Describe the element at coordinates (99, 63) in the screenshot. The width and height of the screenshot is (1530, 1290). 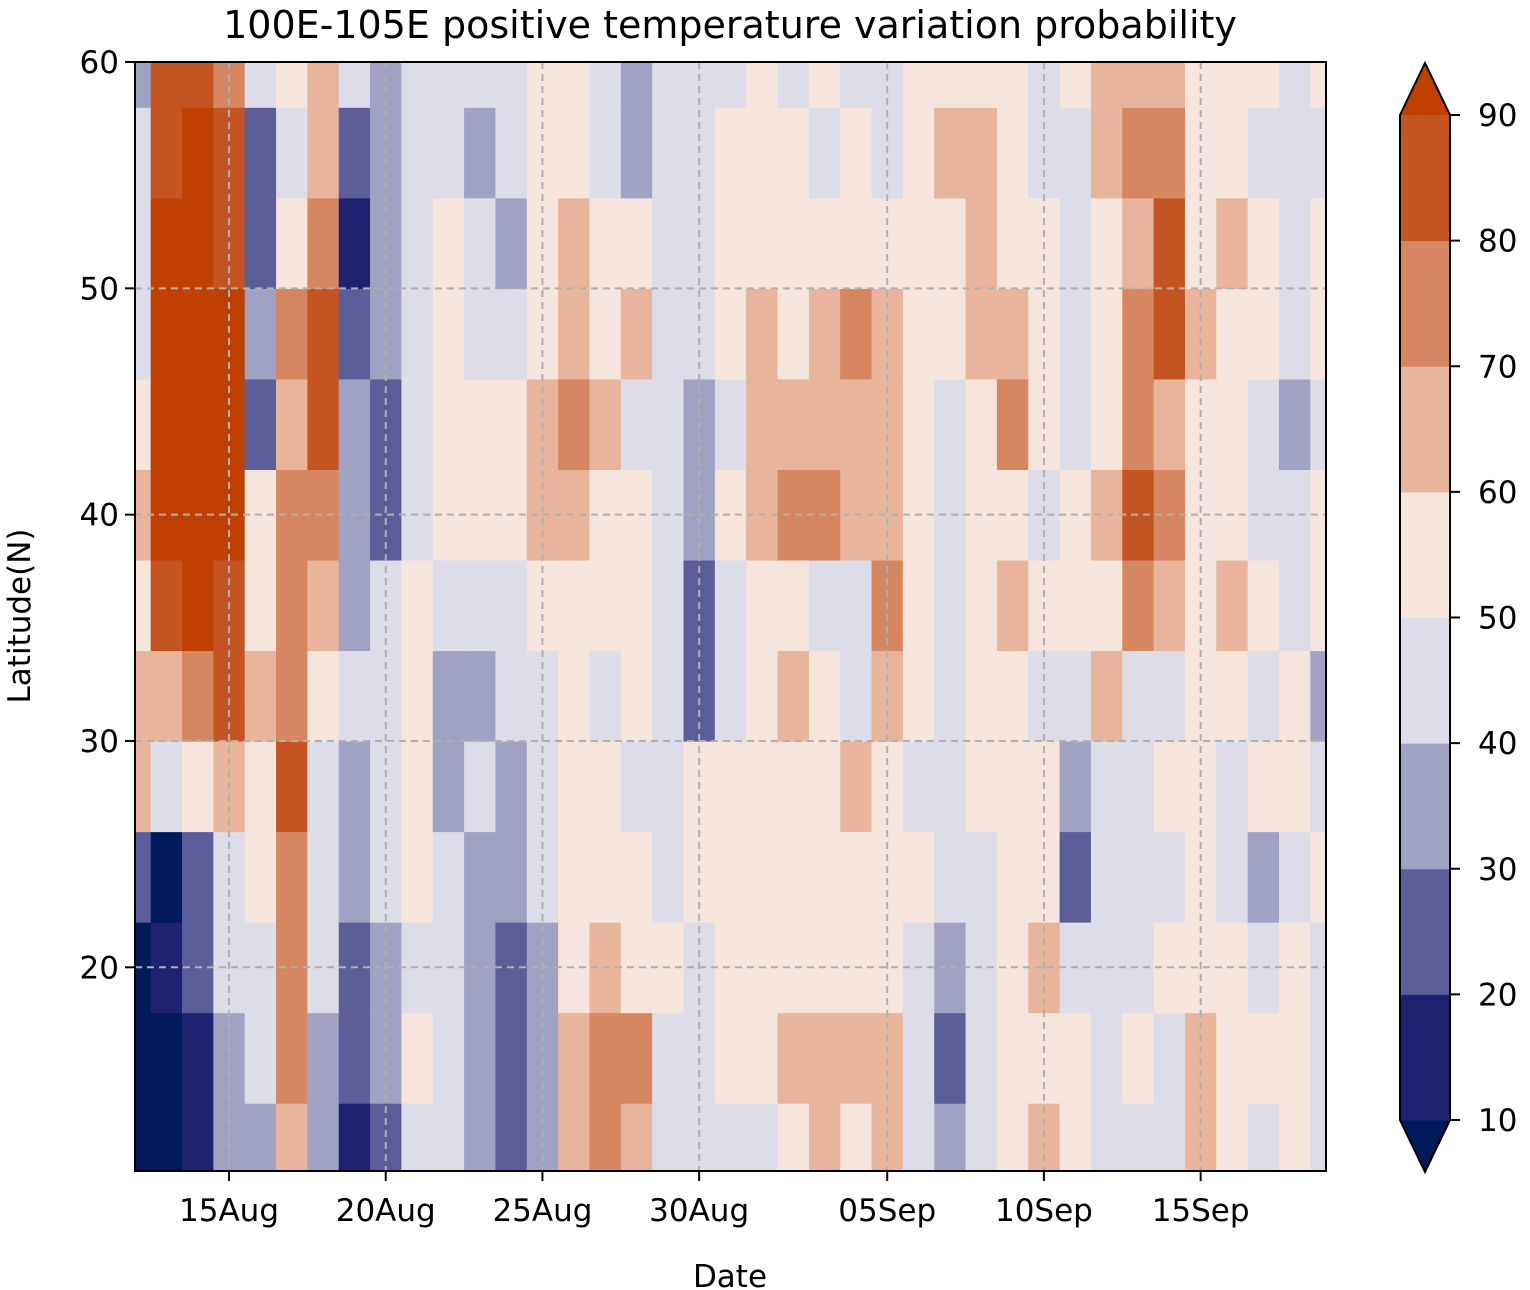
I see `y-tick-label: 60` at that location.